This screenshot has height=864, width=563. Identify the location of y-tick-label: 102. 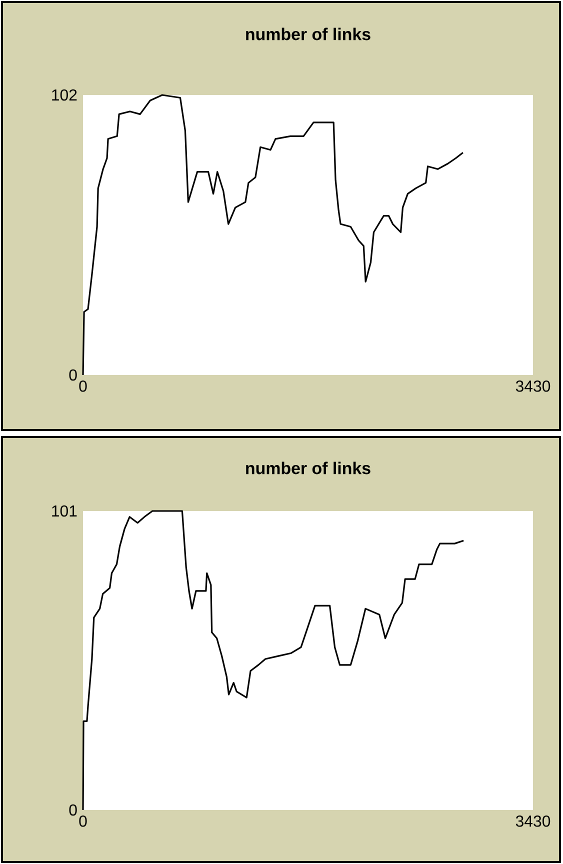
(64, 95).